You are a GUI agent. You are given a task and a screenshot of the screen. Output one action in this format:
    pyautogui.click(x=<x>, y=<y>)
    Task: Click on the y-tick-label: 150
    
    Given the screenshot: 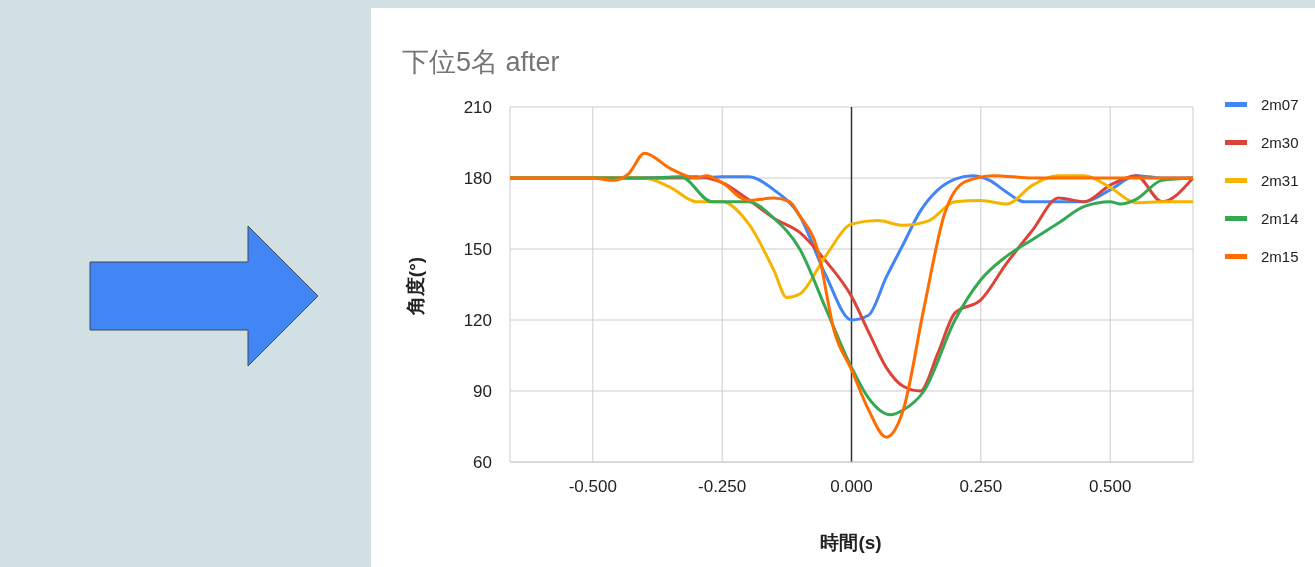 What is the action you would take?
    pyautogui.click(x=477, y=250)
    